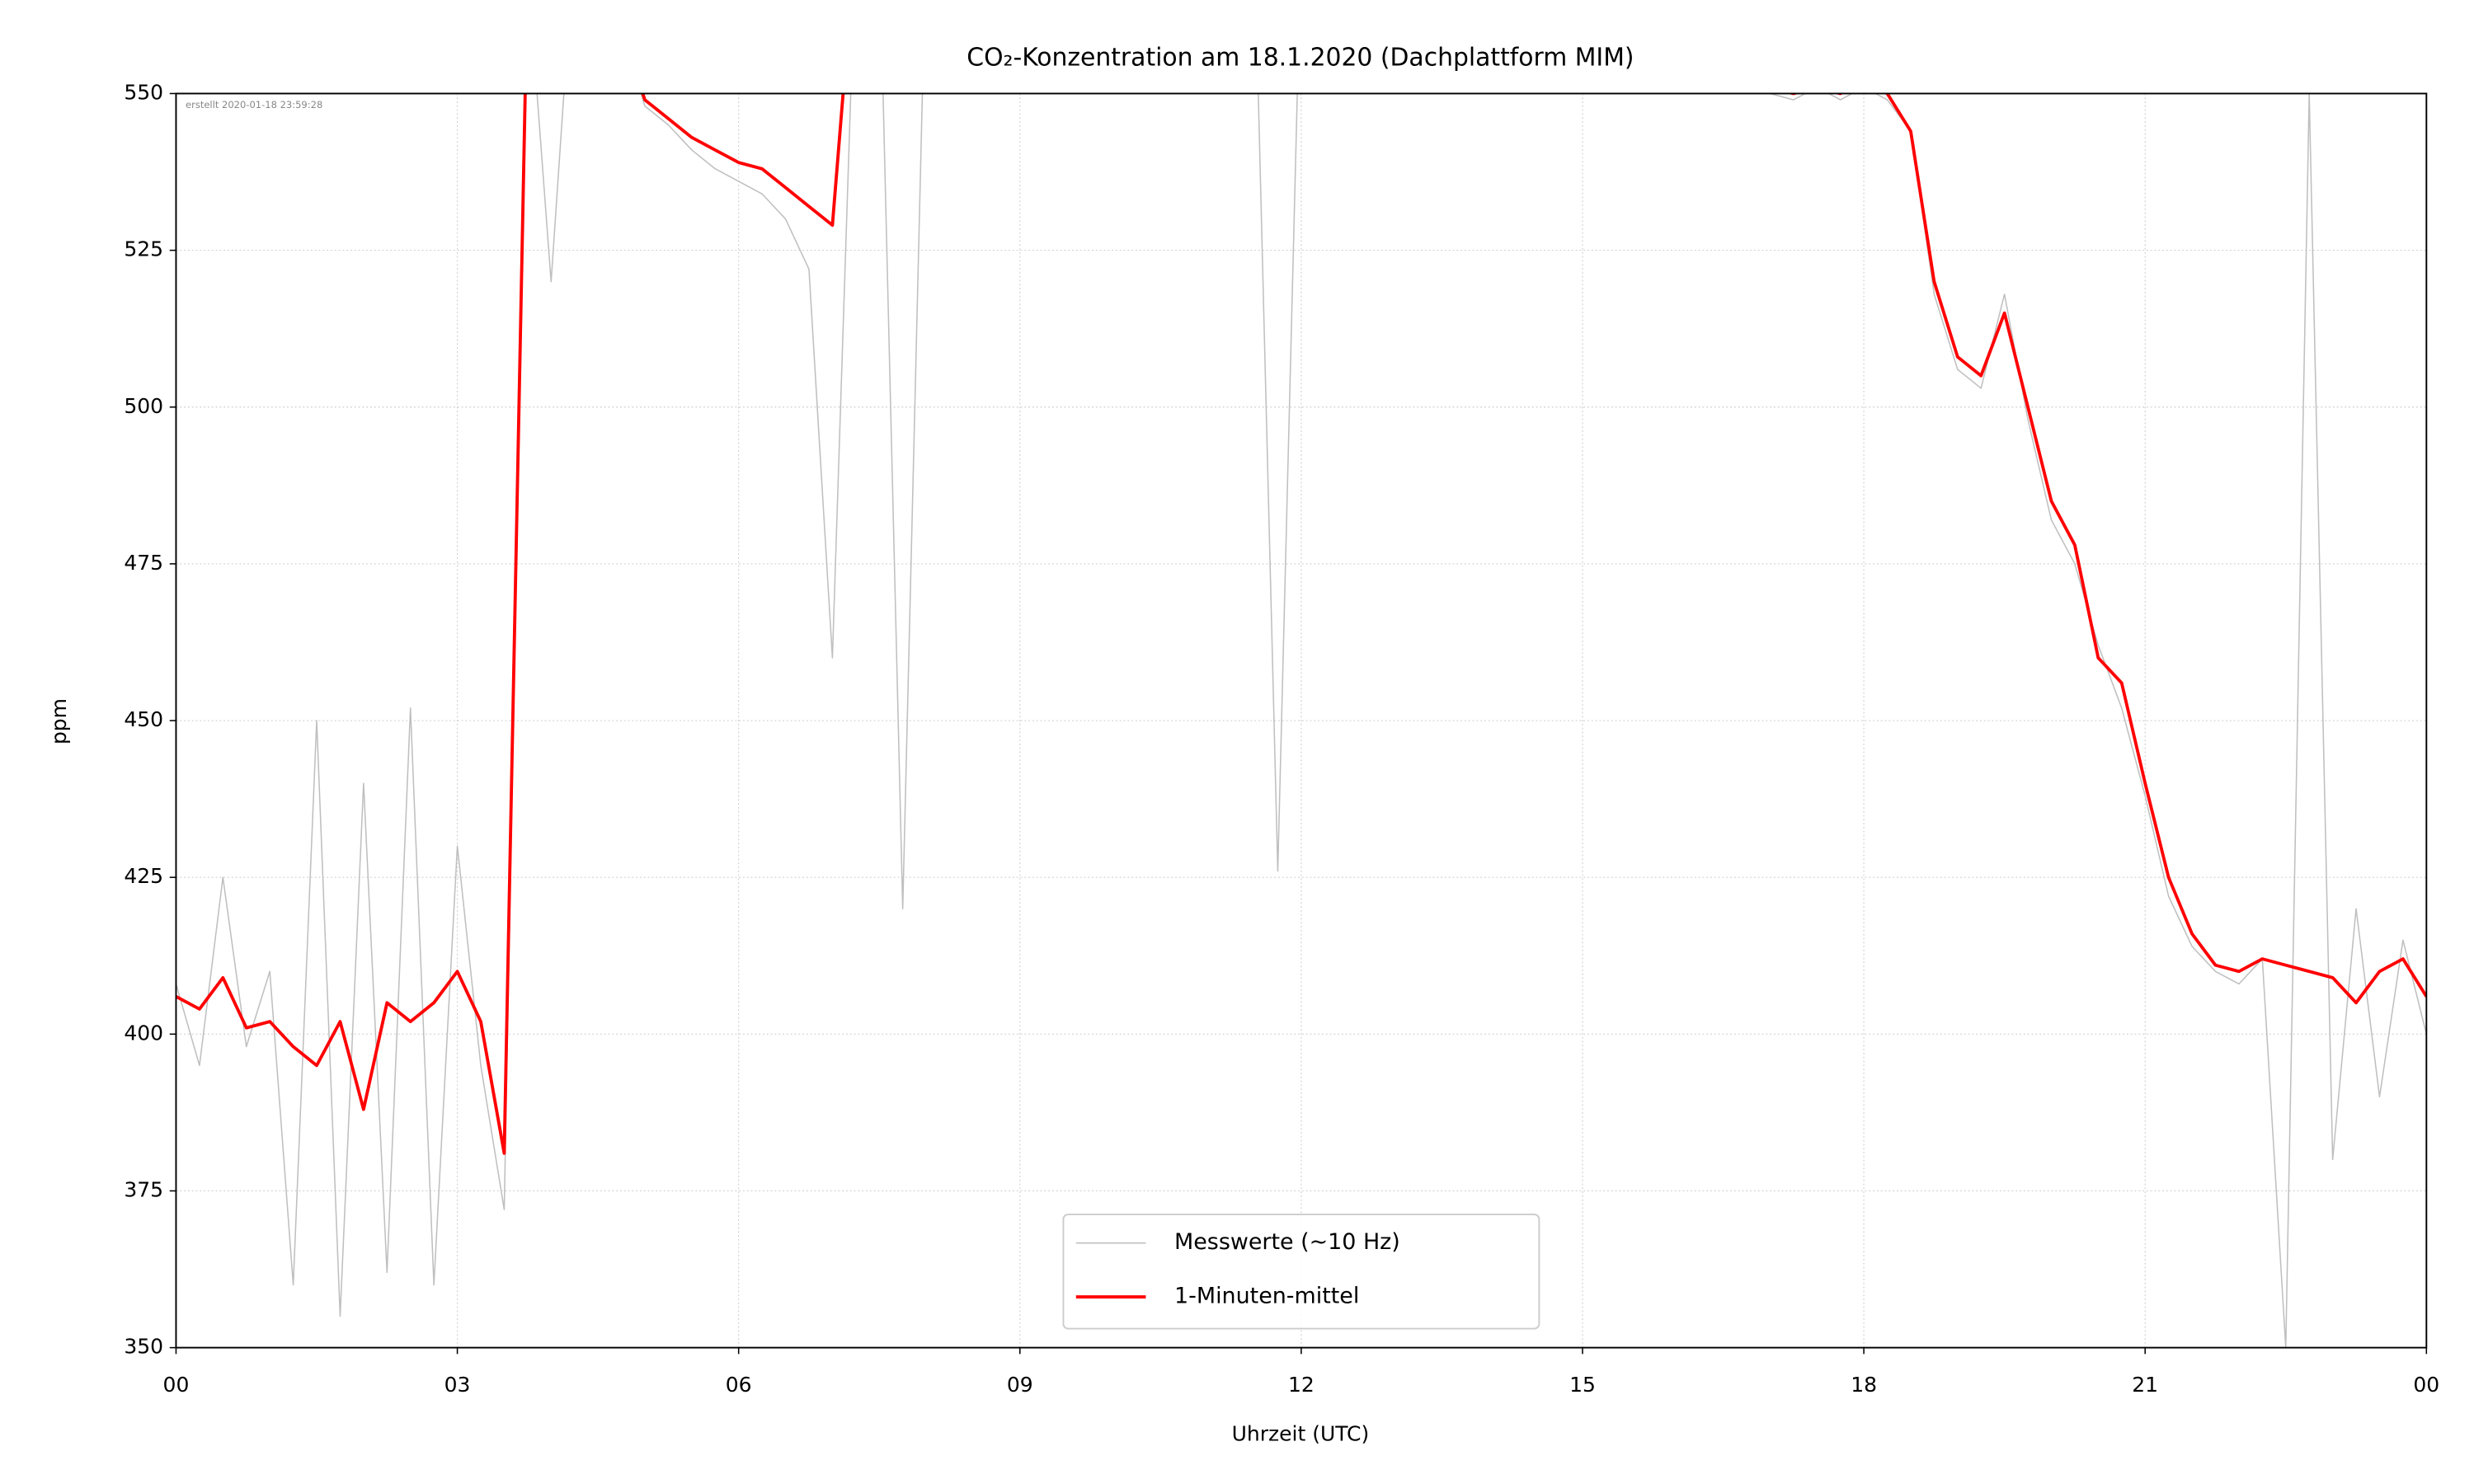  I want to click on x-tick-label: 18, so click(1864, 1385).